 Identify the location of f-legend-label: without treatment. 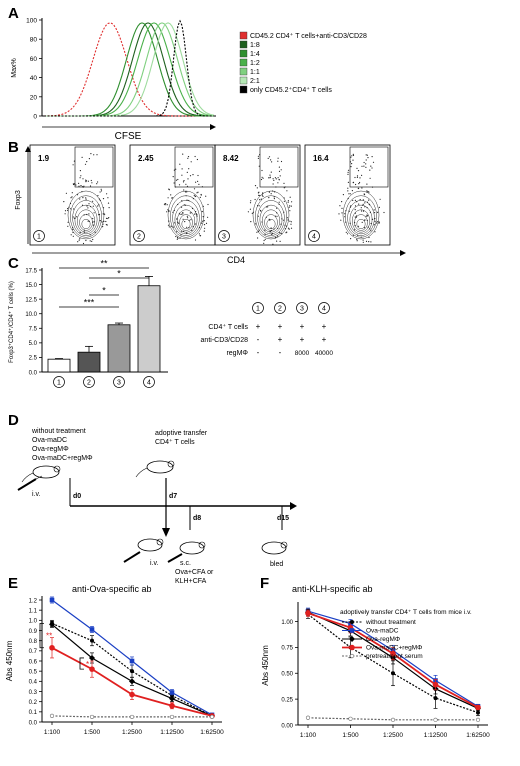
(390, 622).